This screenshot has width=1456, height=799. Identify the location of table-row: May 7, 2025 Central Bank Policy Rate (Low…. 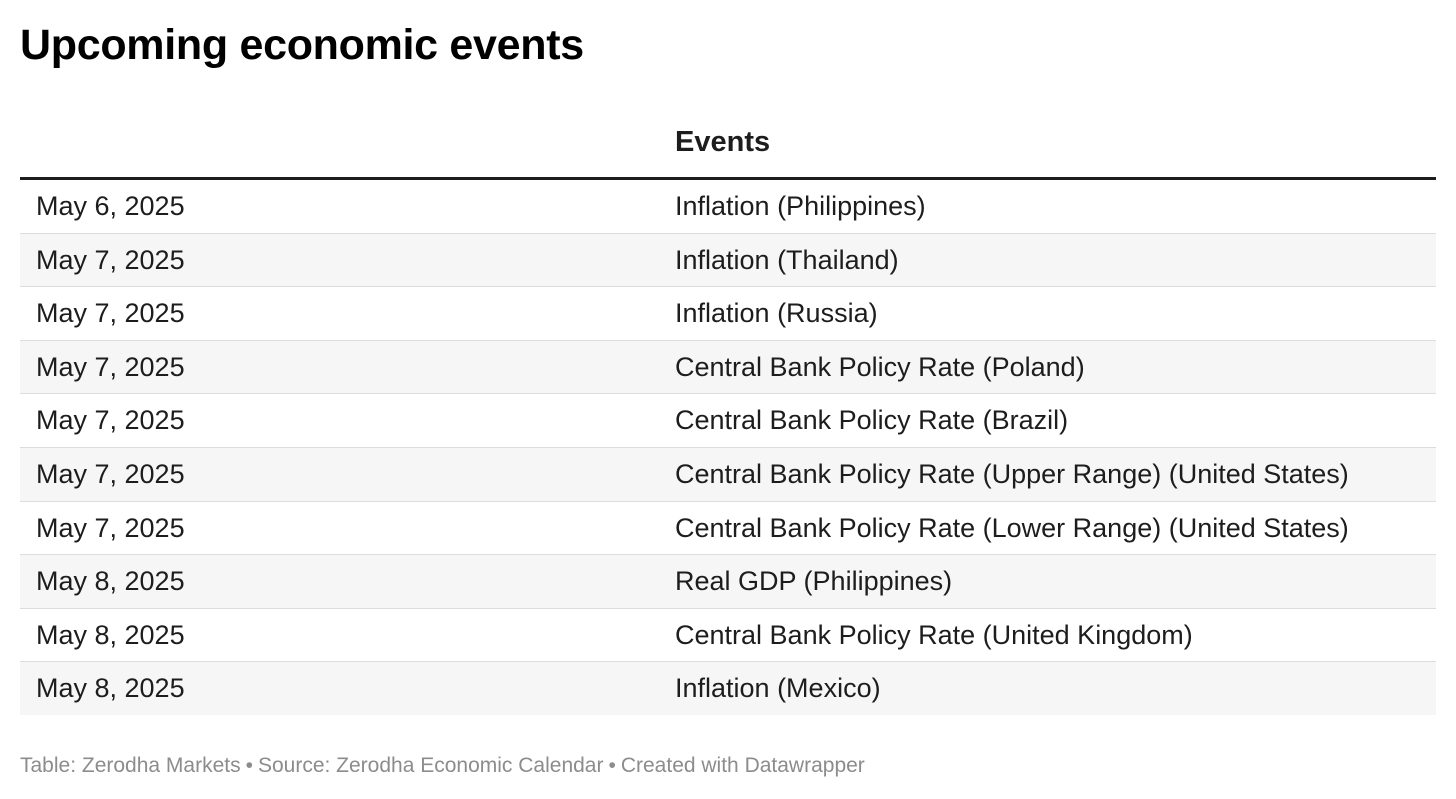
(728, 529).